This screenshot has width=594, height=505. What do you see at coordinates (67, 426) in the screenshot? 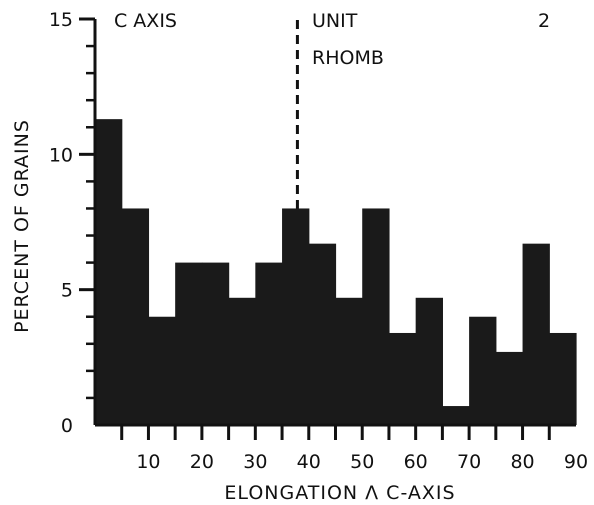
I see `y-tick-label: 0` at bounding box center [67, 426].